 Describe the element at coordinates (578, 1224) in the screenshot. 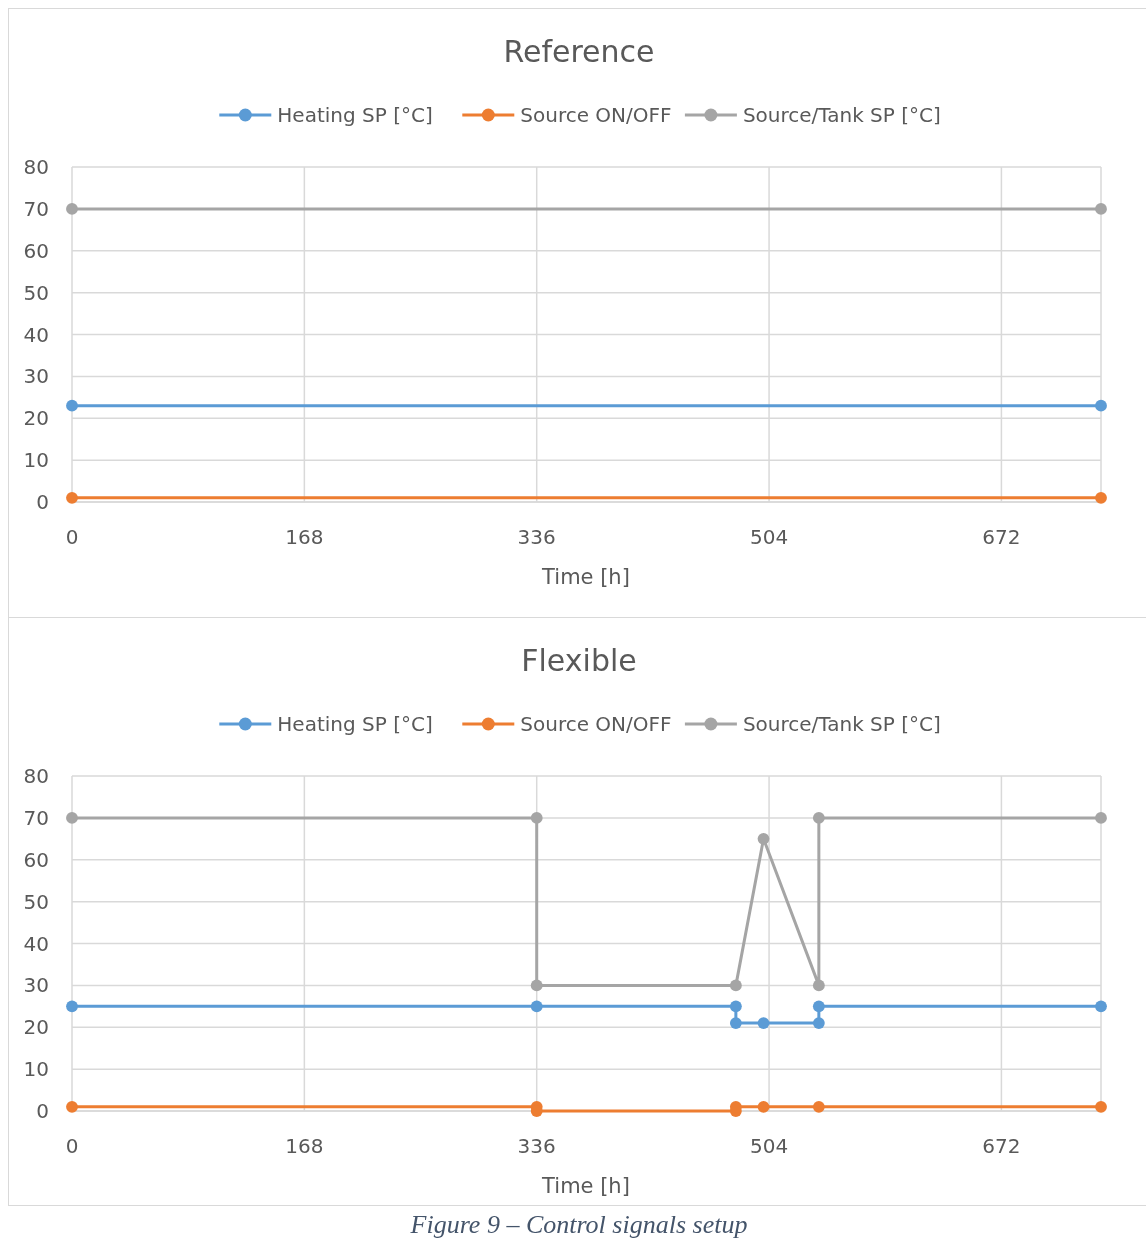

I see `caption: Figure 9 – Control signals setup` at that location.